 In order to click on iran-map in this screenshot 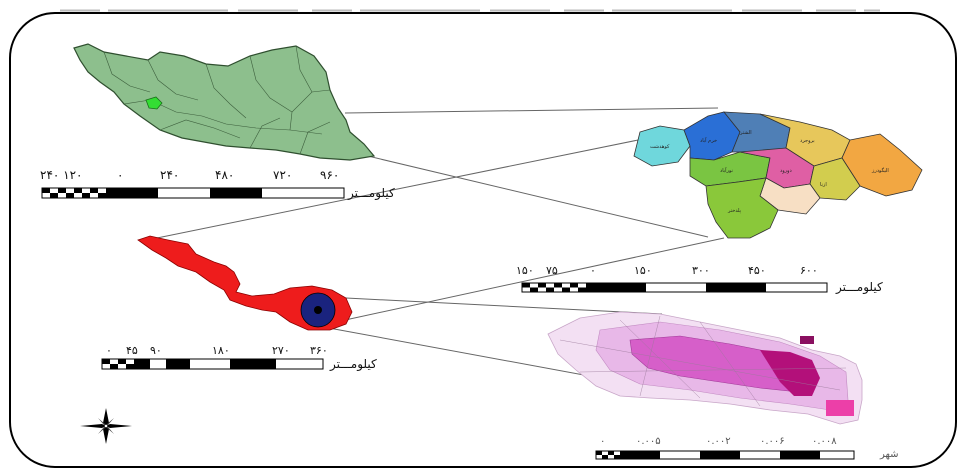, I will do `click(224, 102)`.